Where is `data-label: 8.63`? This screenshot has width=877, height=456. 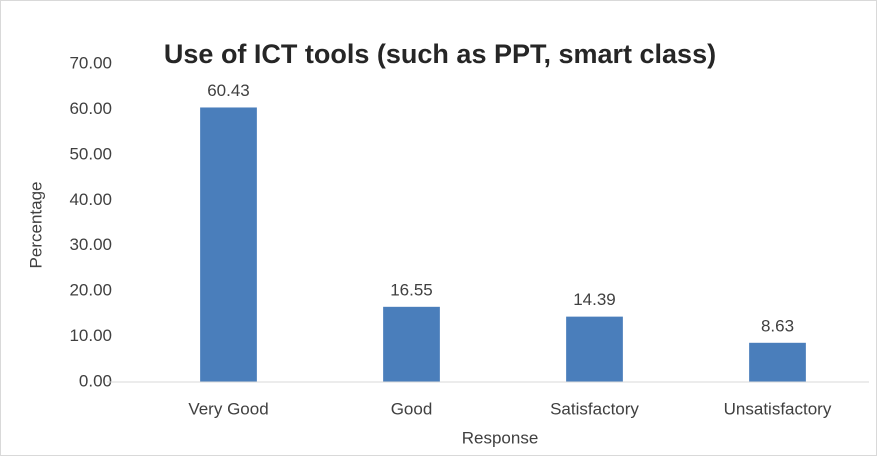
data-label: 8.63 is located at coordinates (777, 325).